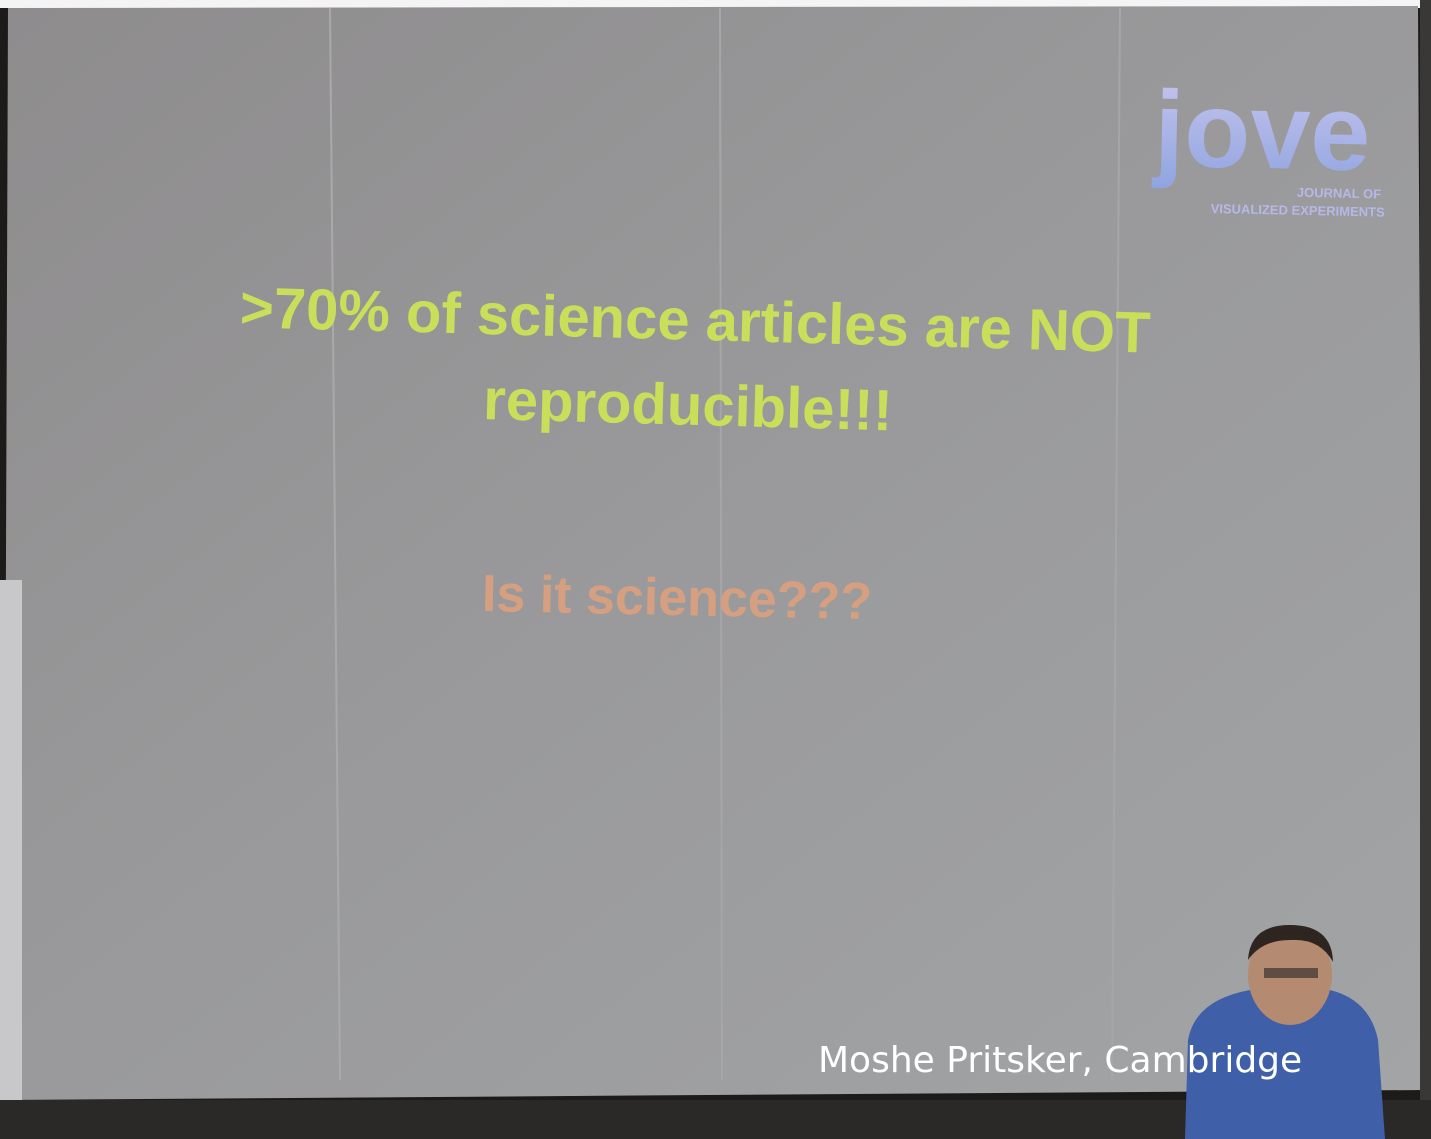  What do you see at coordinates (1298, 210) in the screenshot?
I see `logo-line: VISUALIZED EXPERIMENTS` at bounding box center [1298, 210].